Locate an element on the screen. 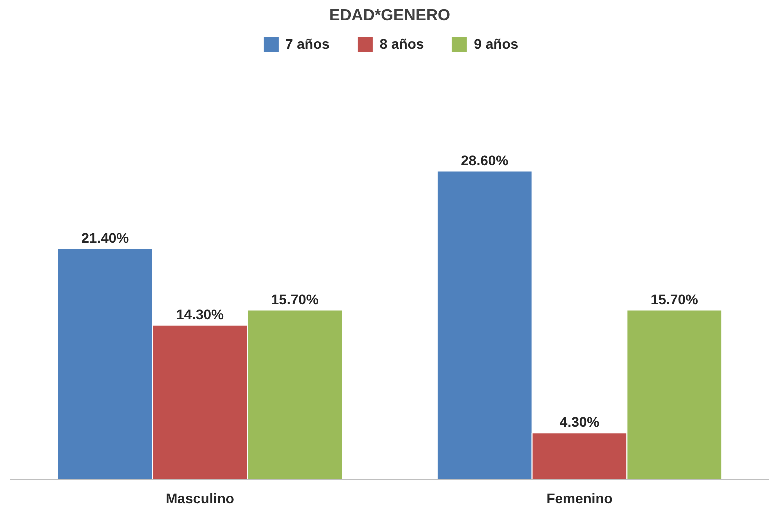 This screenshot has height=509, width=779. chart-title: EDAD*GENERO is located at coordinates (390, 16).